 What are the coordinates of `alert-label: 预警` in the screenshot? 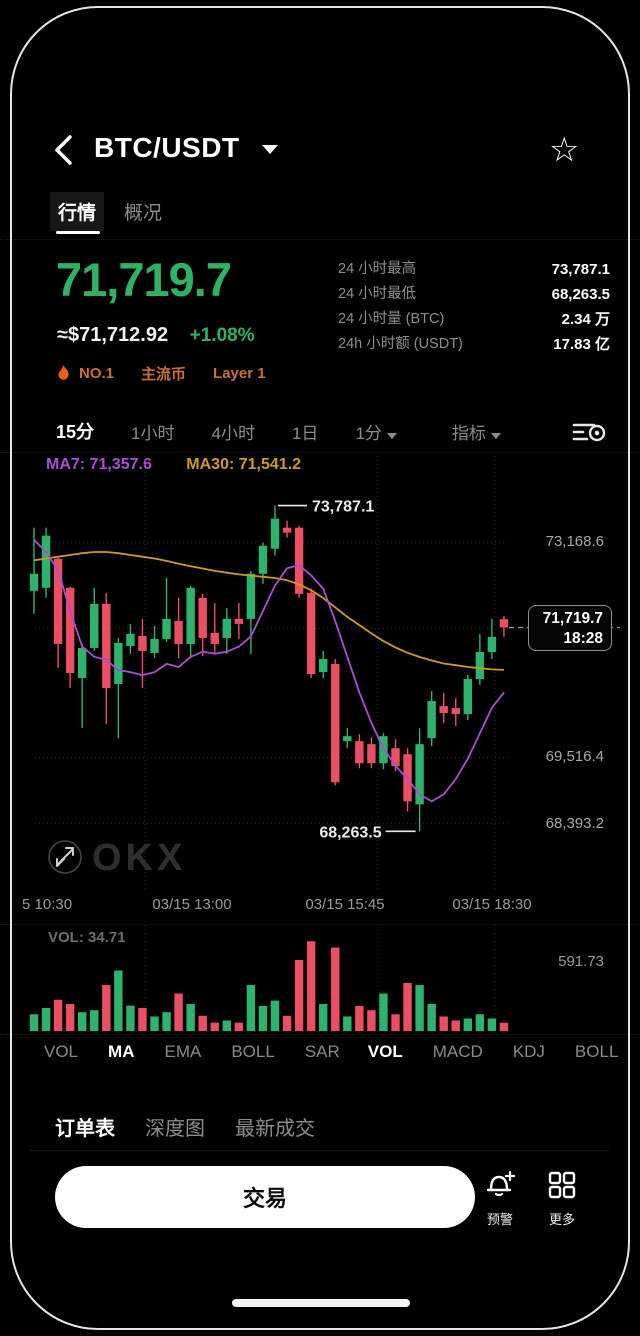 It's located at (499, 1219).